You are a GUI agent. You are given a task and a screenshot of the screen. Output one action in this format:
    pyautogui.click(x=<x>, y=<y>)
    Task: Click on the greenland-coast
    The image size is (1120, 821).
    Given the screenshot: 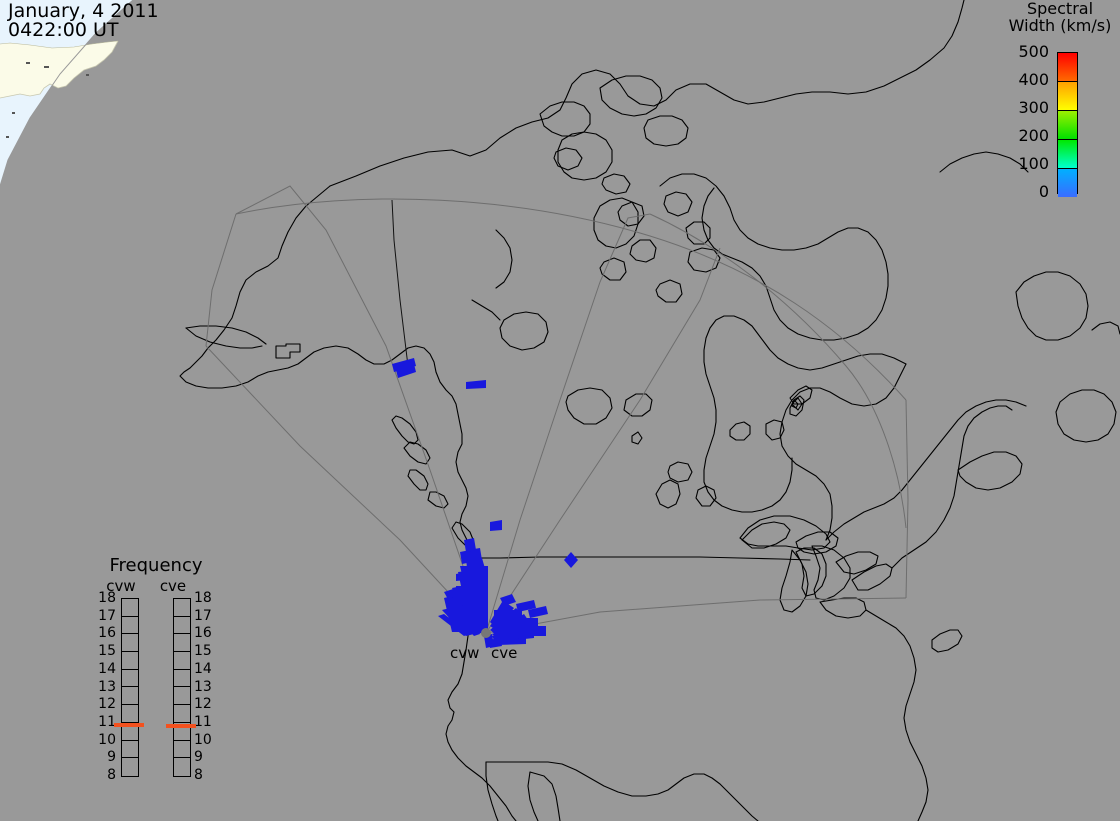 What is the action you would take?
    pyautogui.click(x=984, y=162)
    